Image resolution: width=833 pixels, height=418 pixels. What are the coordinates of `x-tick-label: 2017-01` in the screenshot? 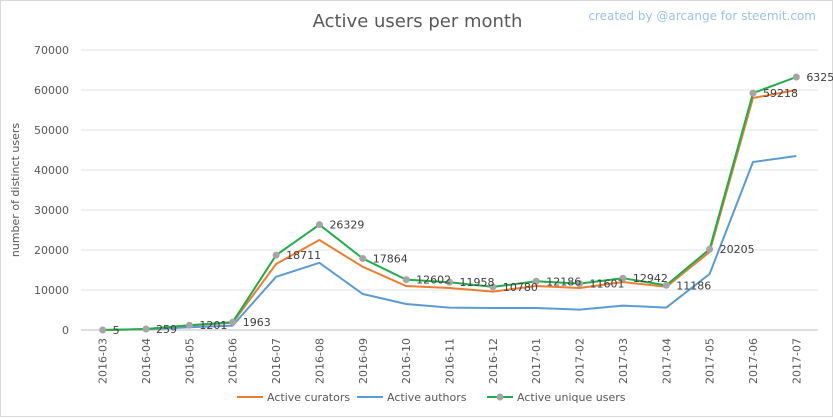 It's located at (536, 361).